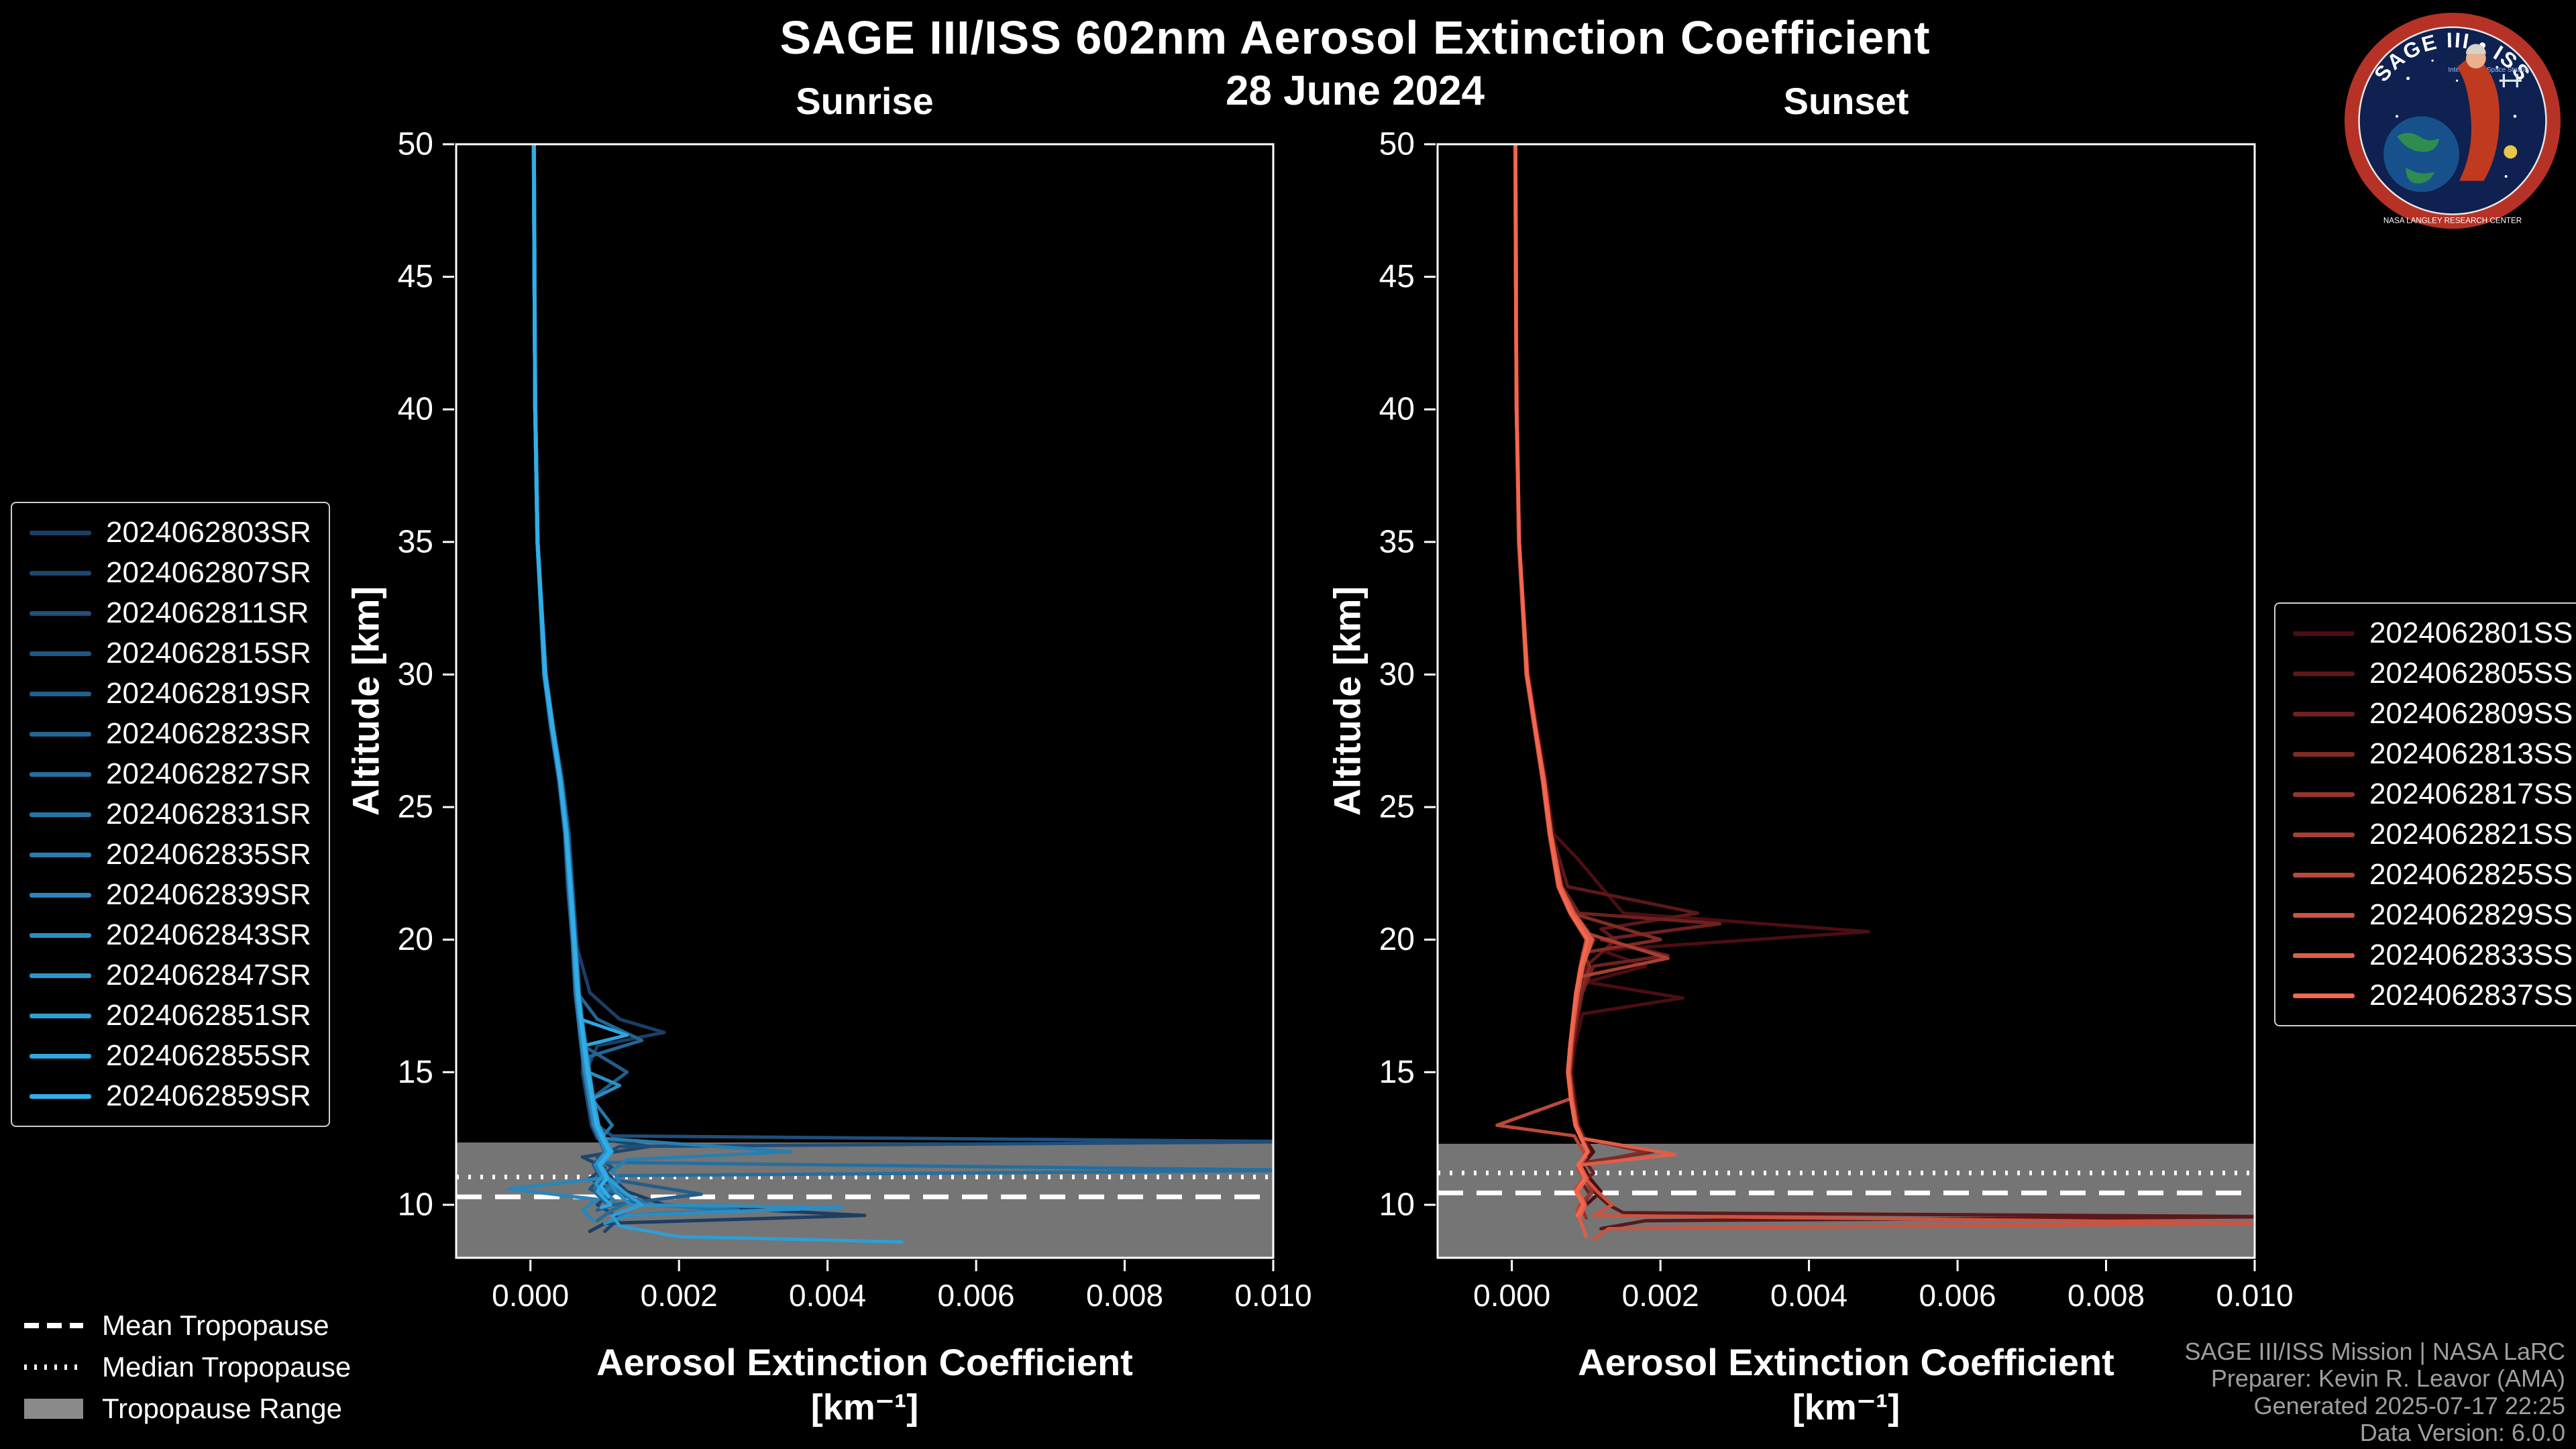  What do you see at coordinates (208, 693) in the screenshot?
I see `legend-series-name: 2024062819SR` at bounding box center [208, 693].